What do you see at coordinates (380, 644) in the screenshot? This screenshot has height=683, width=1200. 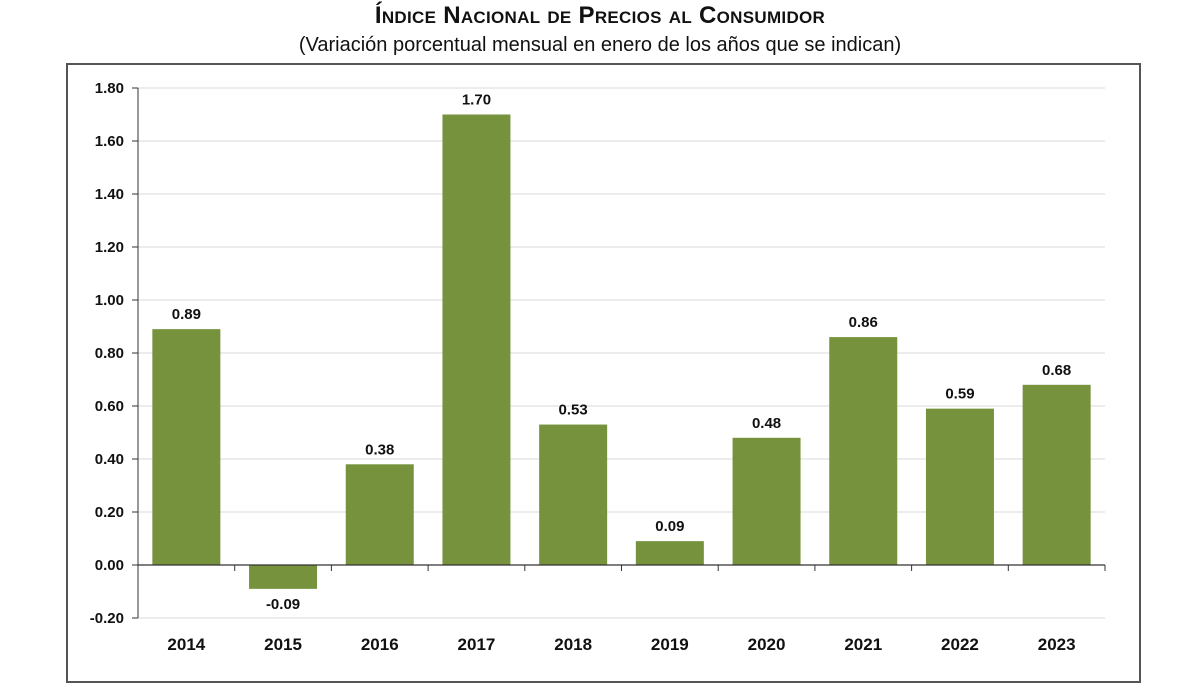 I see `x-category-label: 2016` at bounding box center [380, 644].